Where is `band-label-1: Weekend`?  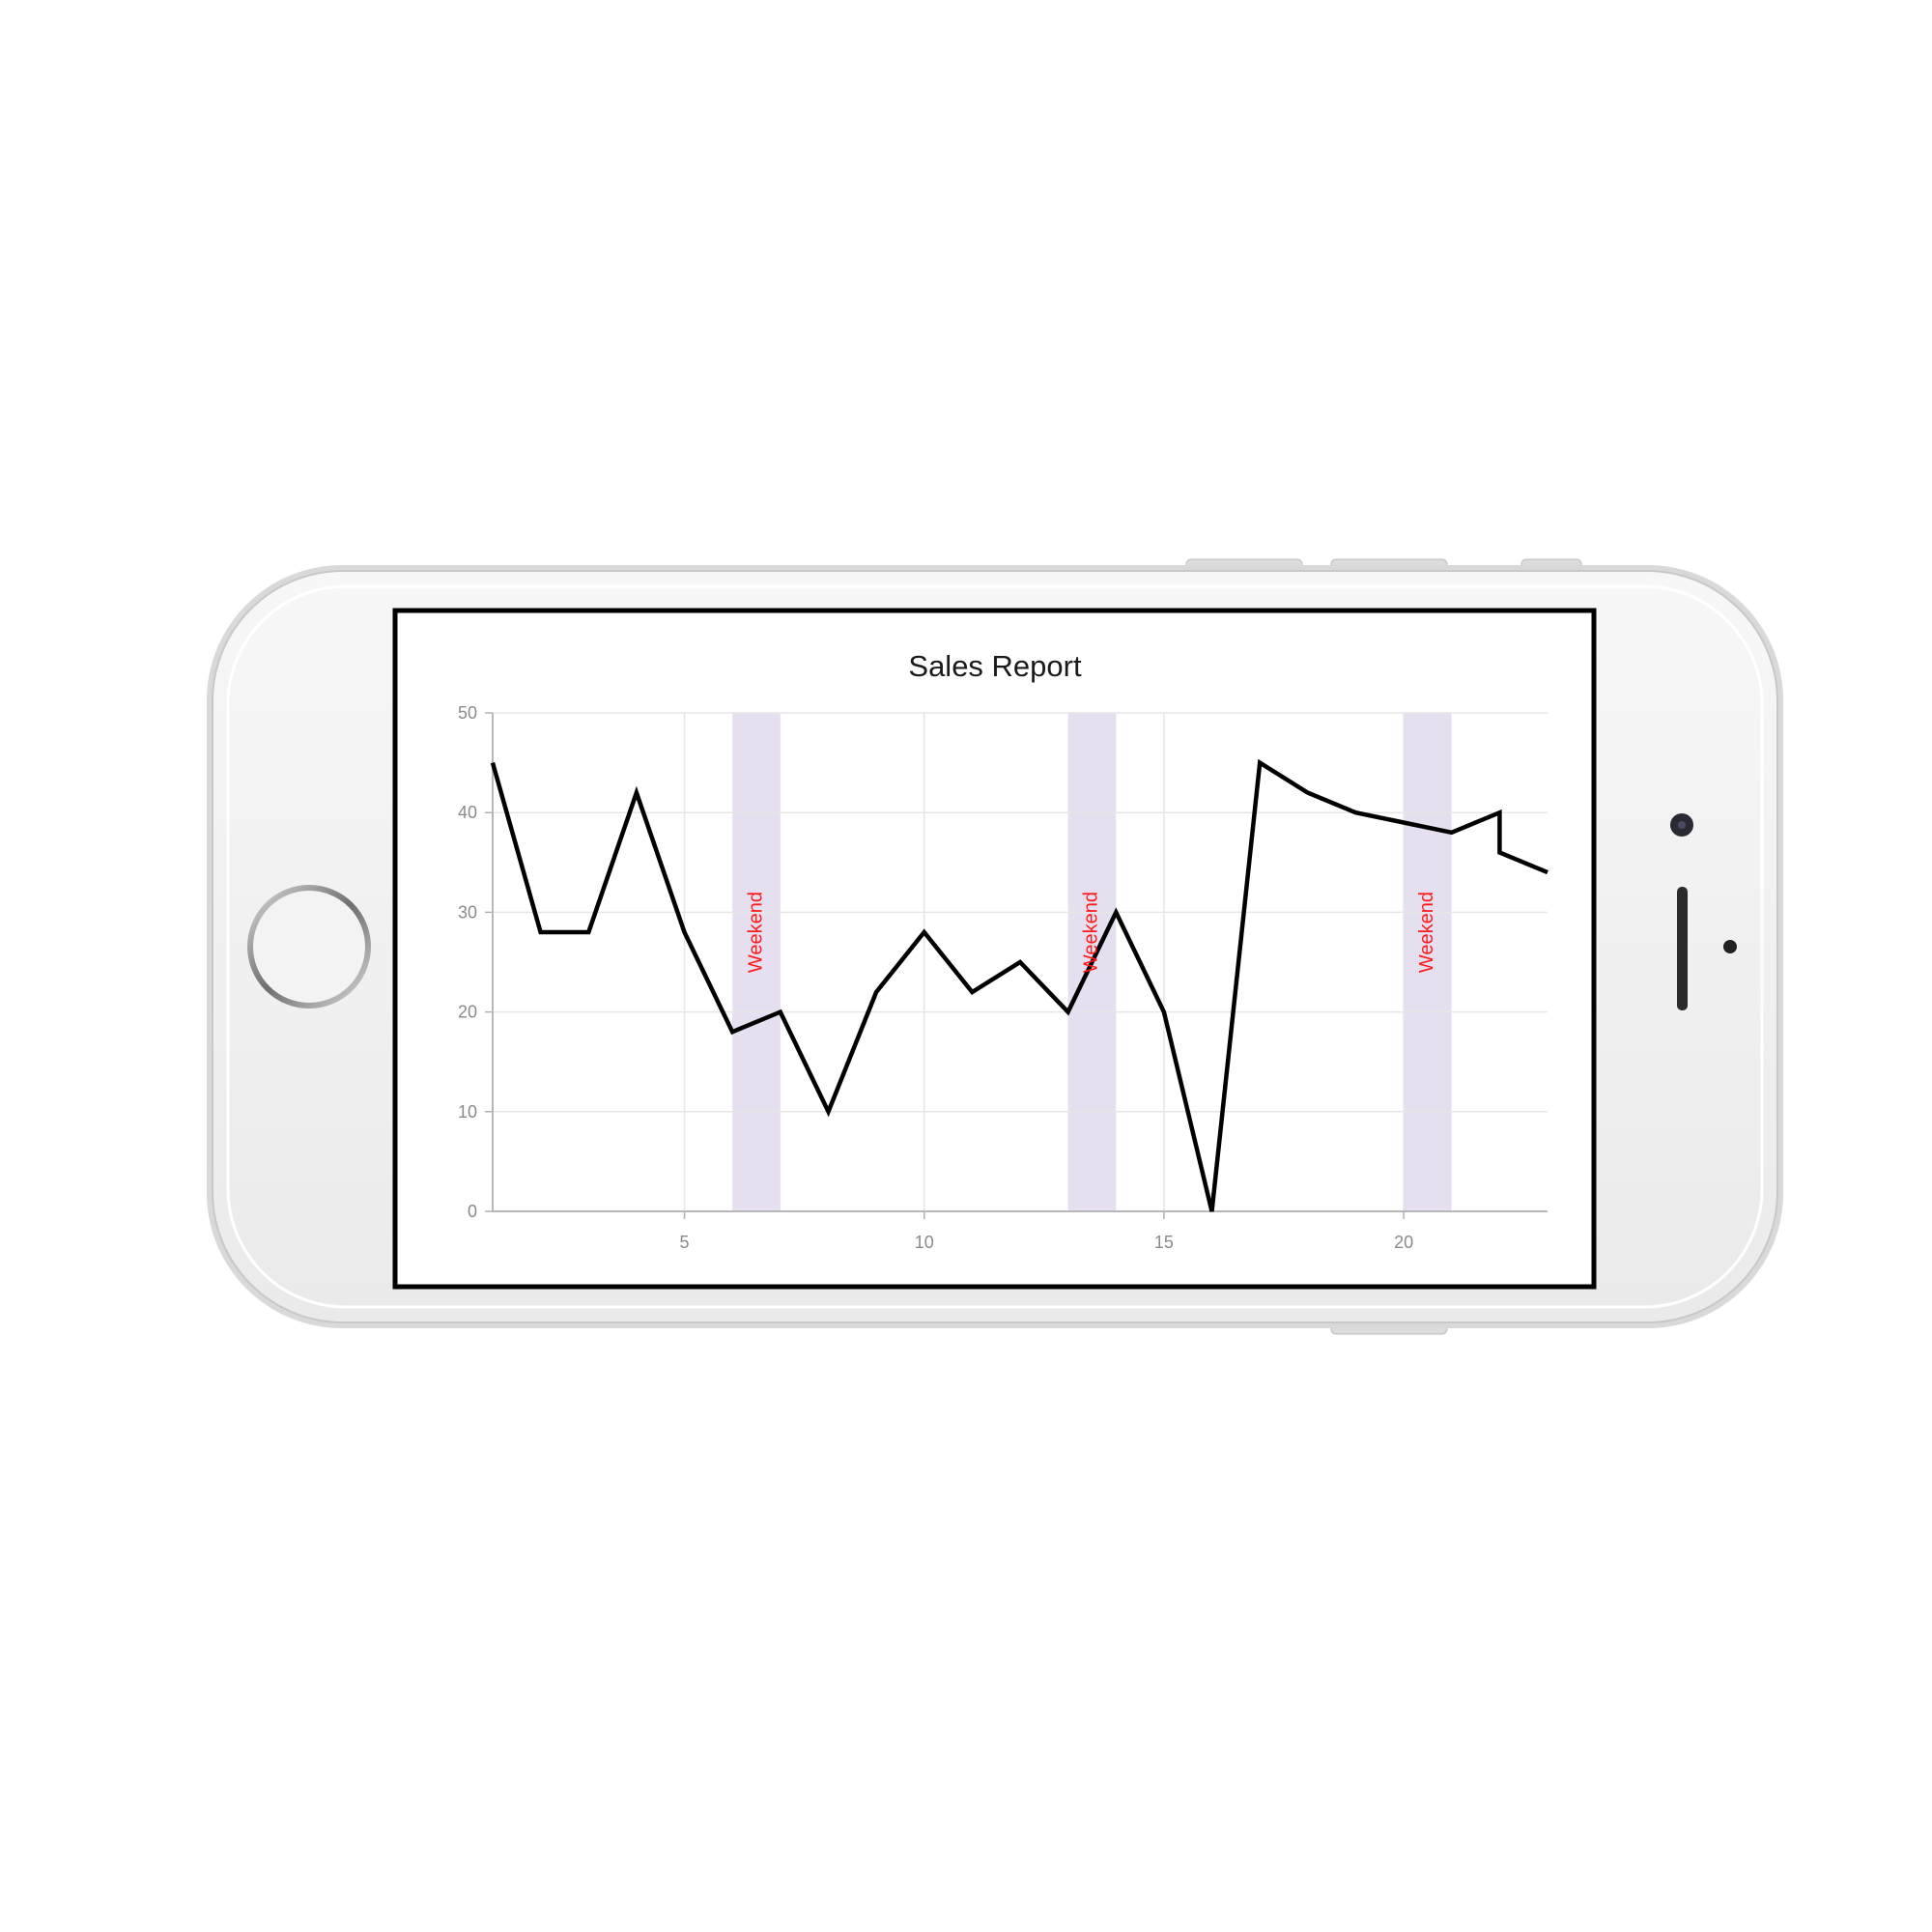
band-label-1: Weekend is located at coordinates (755, 932).